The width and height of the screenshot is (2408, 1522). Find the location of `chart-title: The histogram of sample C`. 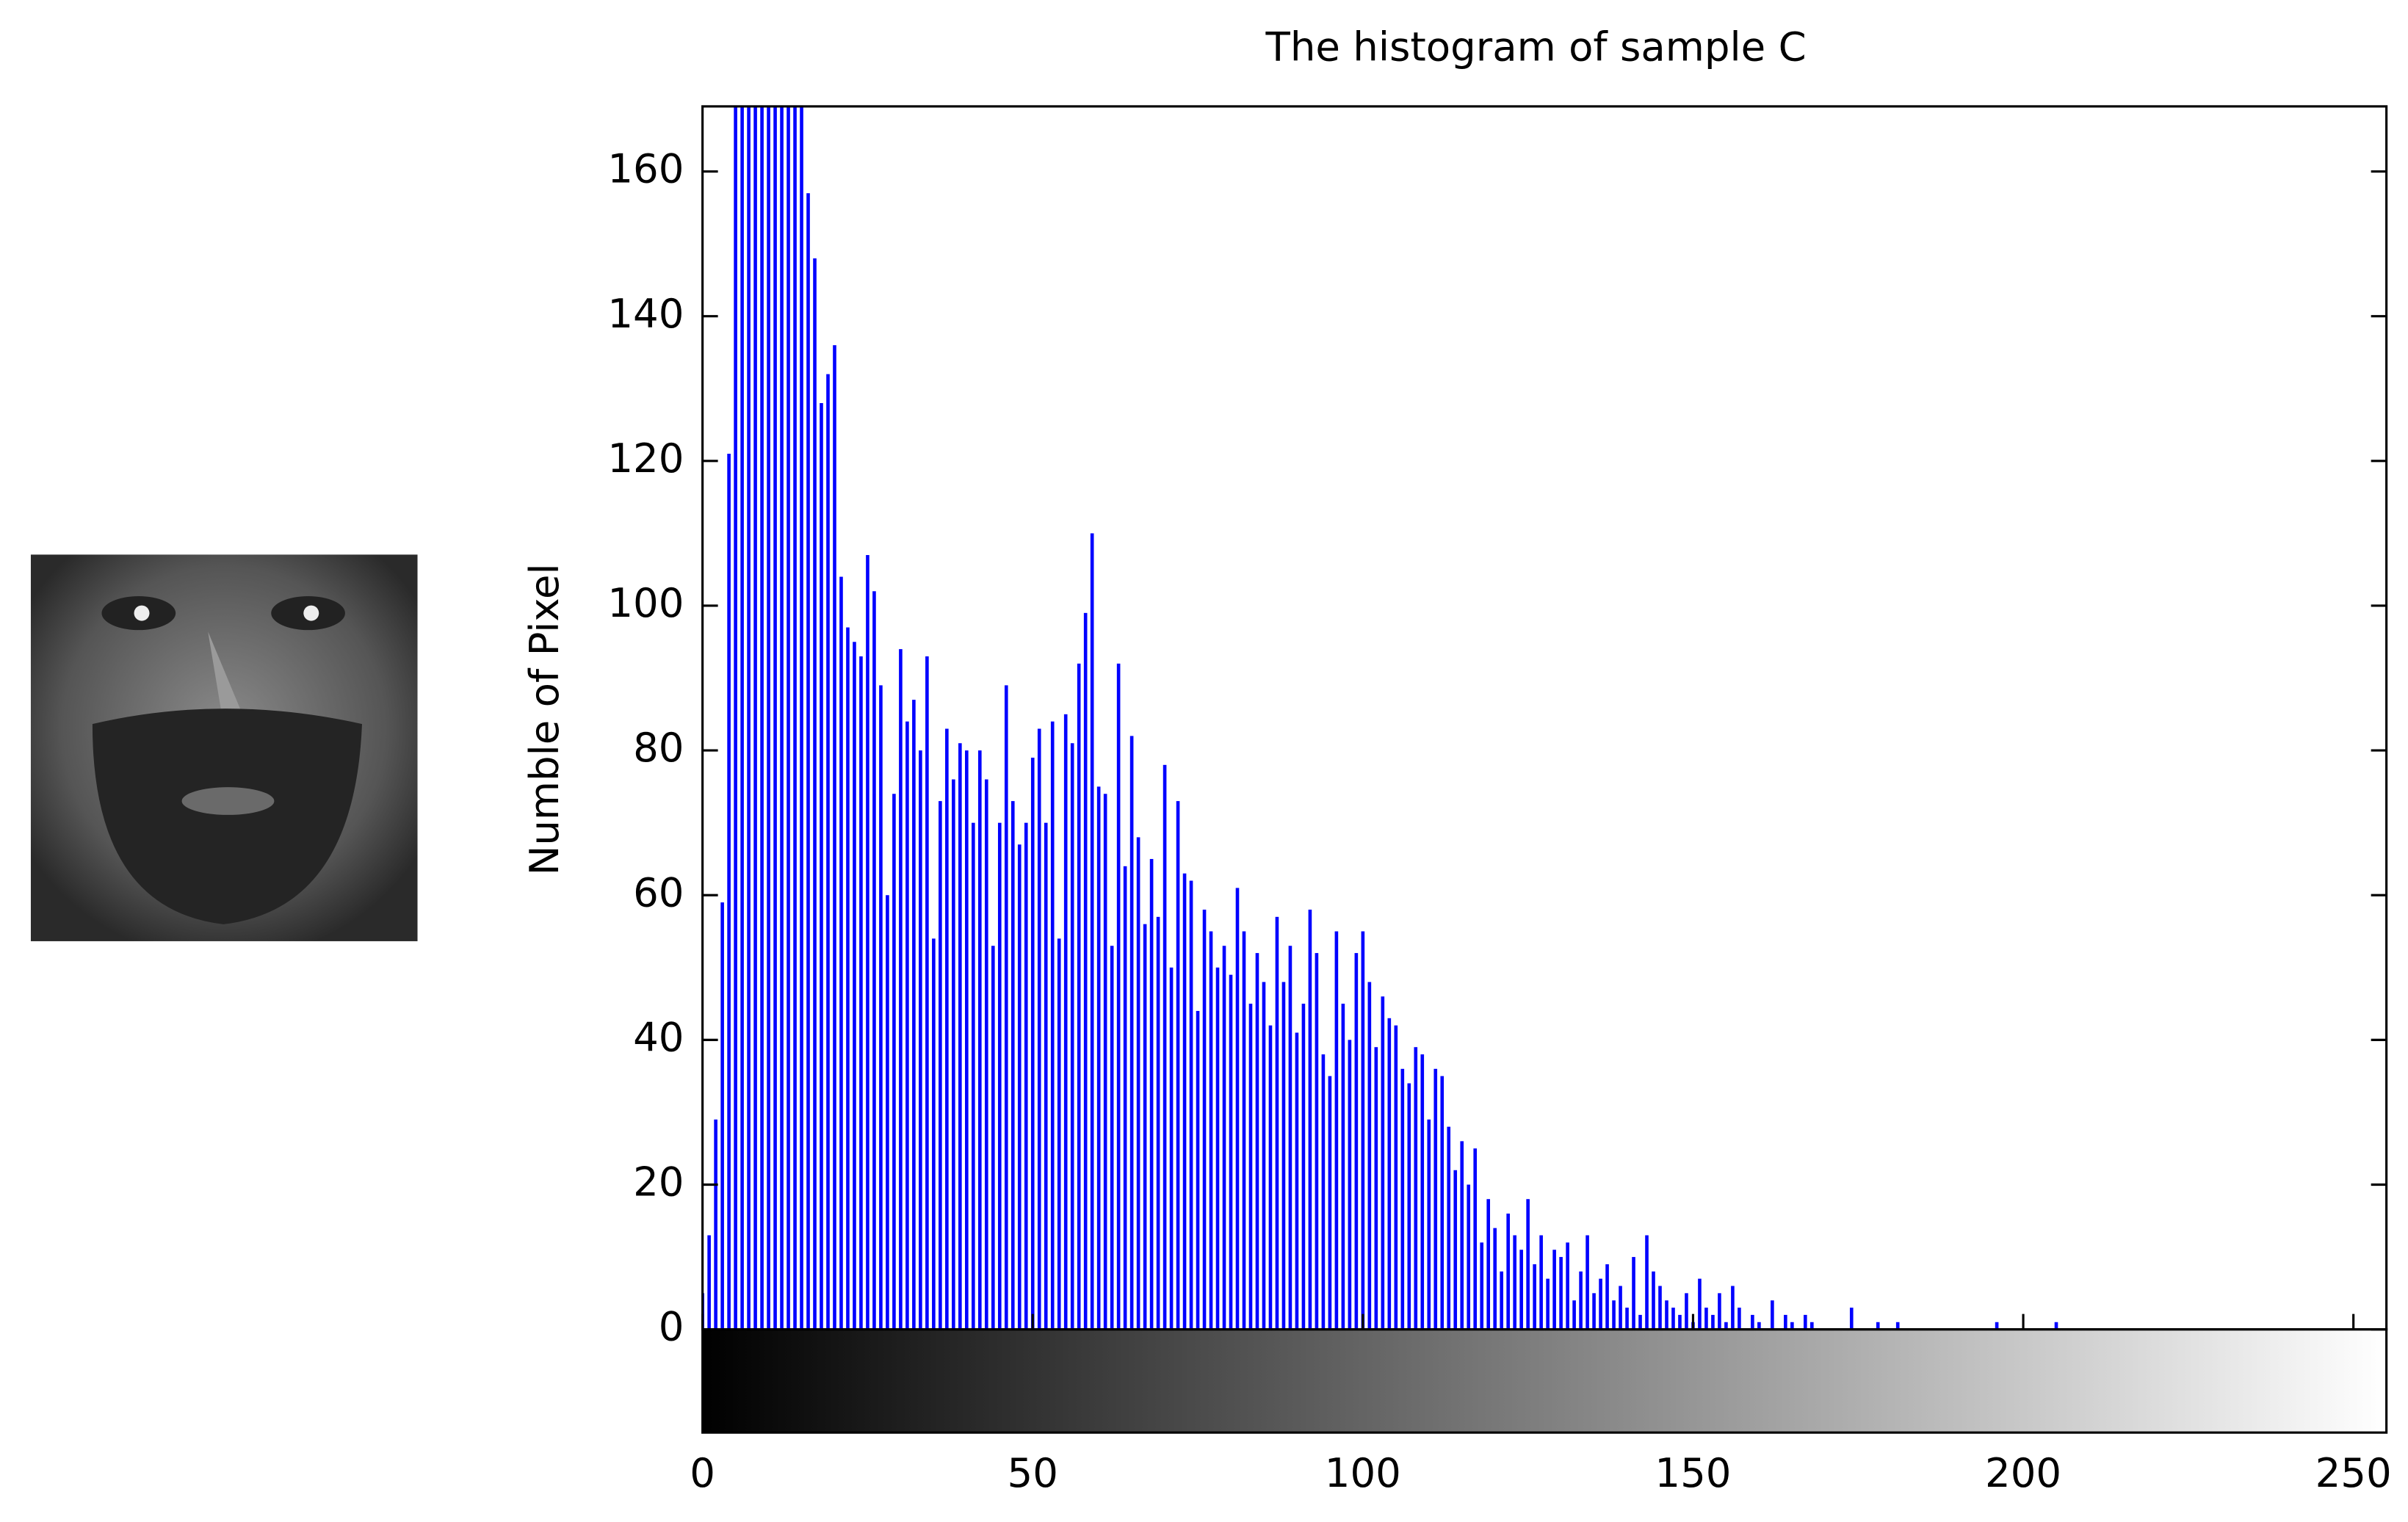

chart-title: The histogram of sample C is located at coordinates (1536, 46).